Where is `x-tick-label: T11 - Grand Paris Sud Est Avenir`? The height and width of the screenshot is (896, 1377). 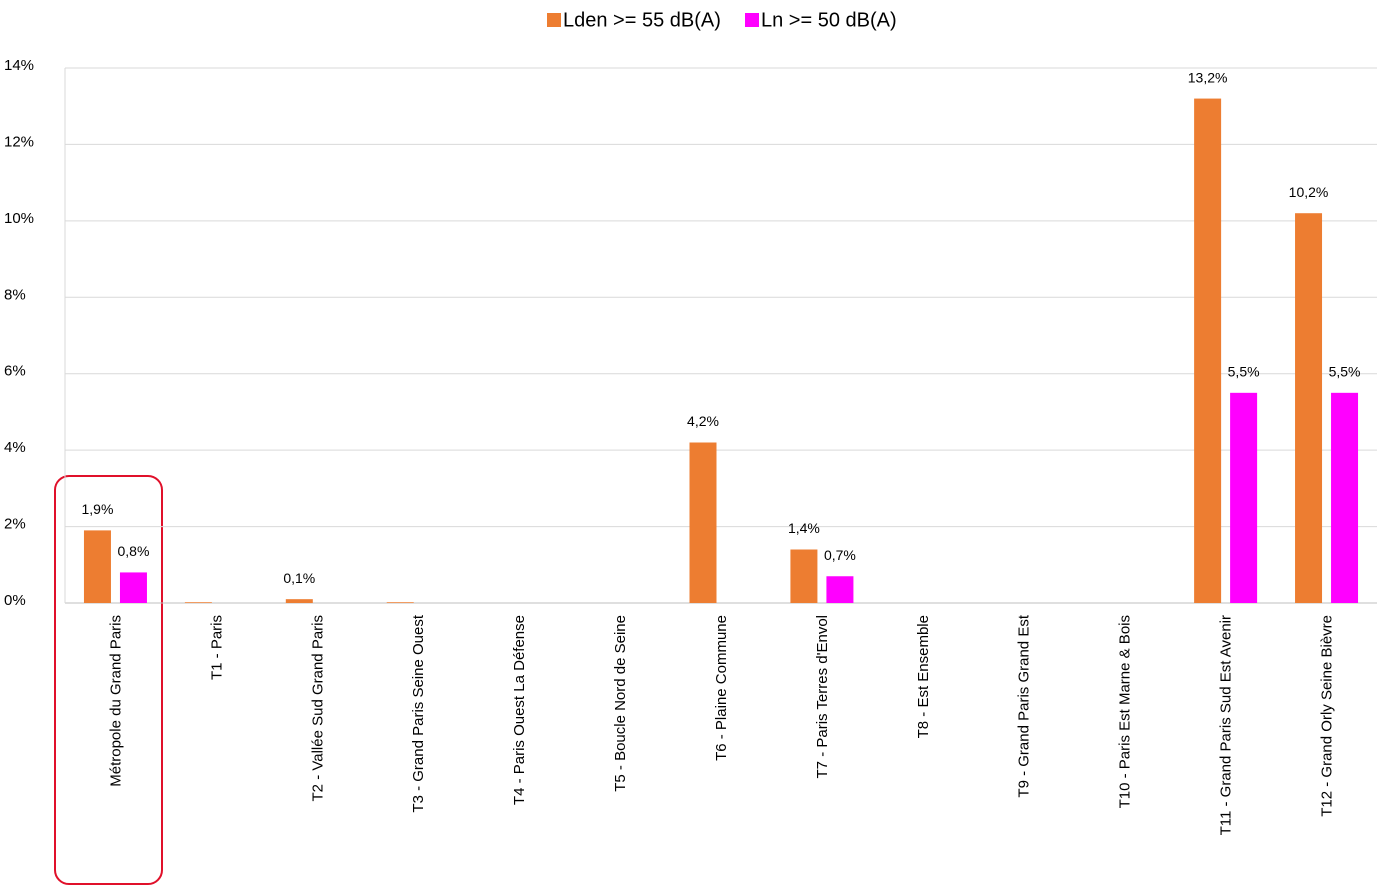 x-tick-label: T11 - Grand Paris Sud Est Avenir is located at coordinates (1226, 725).